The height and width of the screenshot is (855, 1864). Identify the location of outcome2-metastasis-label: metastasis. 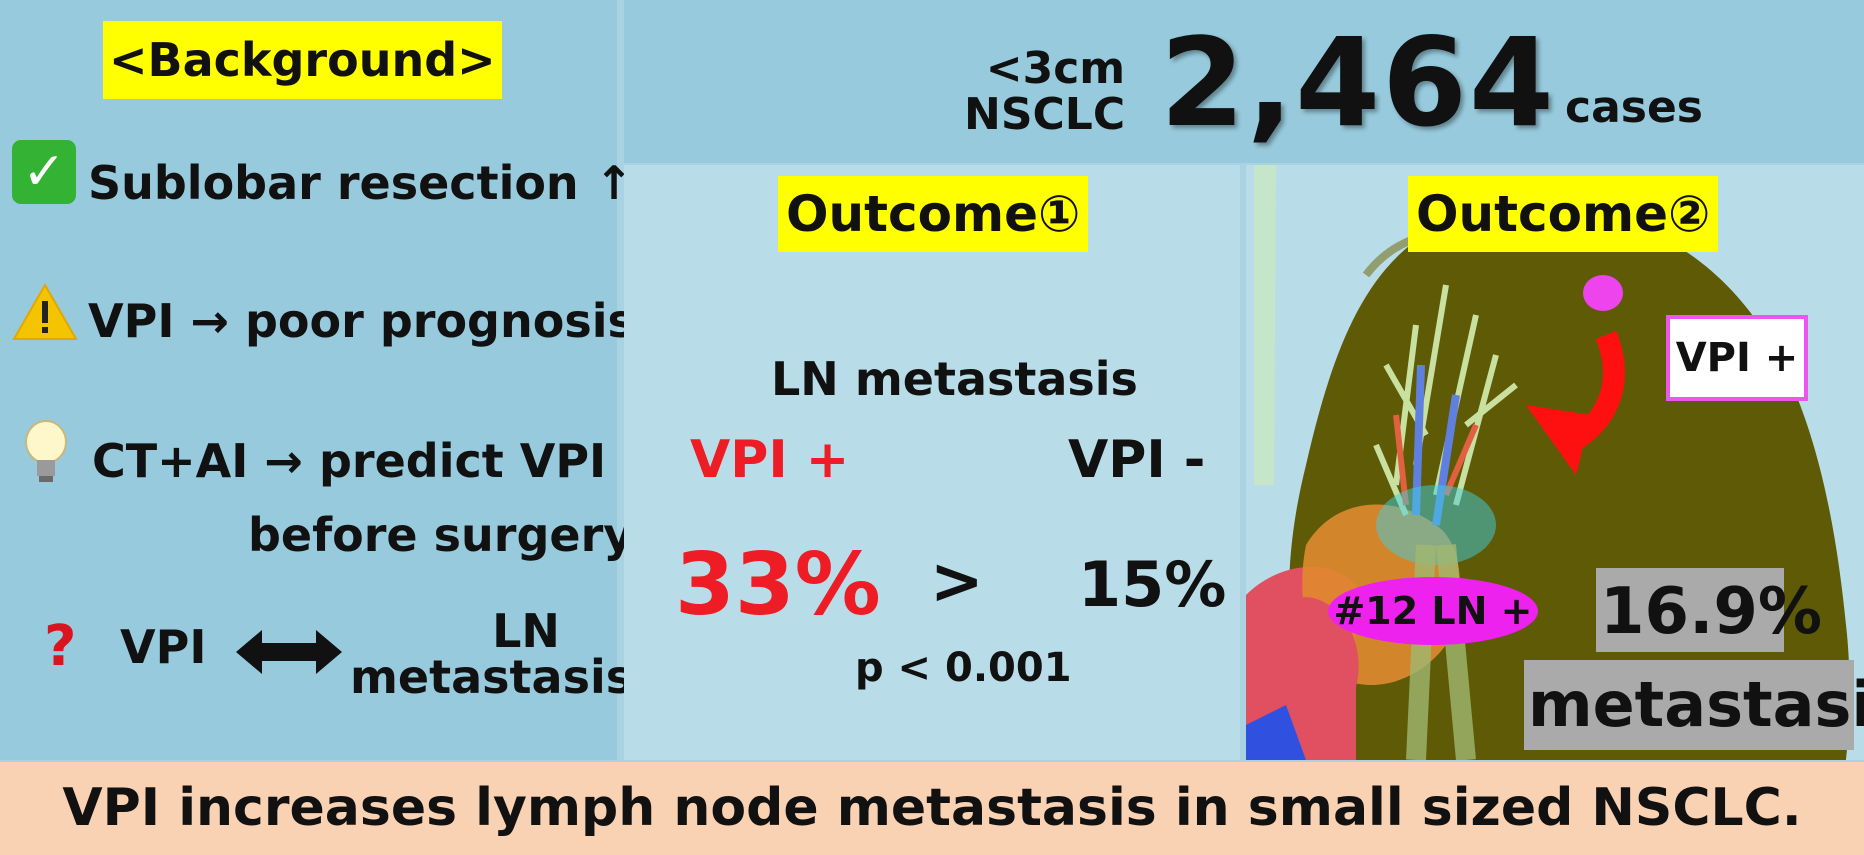
(1696, 704).